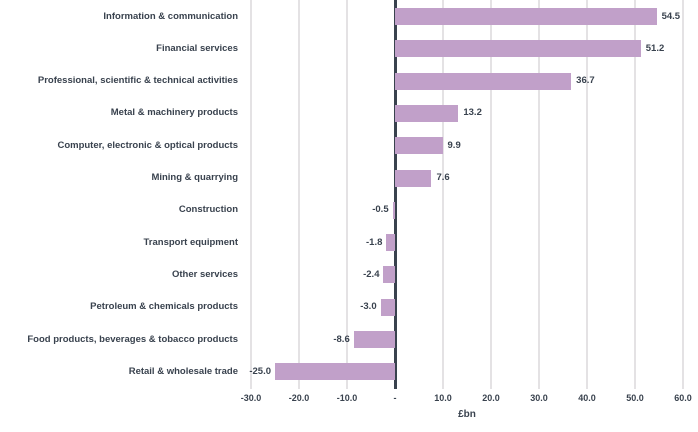 The width and height of the screenshot is (698, 432). What do you see at coordinates (380, 210) in the screenshot?
I see `value-label: -0.5` at bounding box center [380, 210].